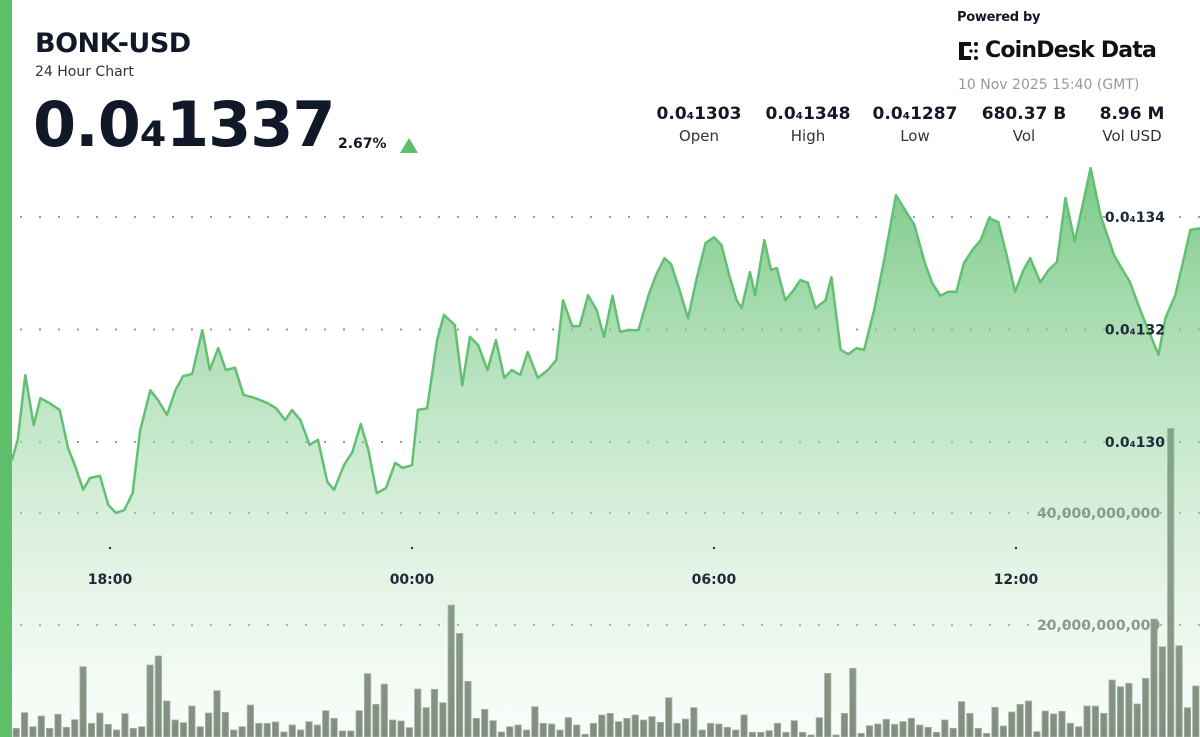  Describe the element at coordinates (1049, 85) in the screenshot. I see `timestamp: 10 Nov 2025 15:40 (GMT)` at that location.